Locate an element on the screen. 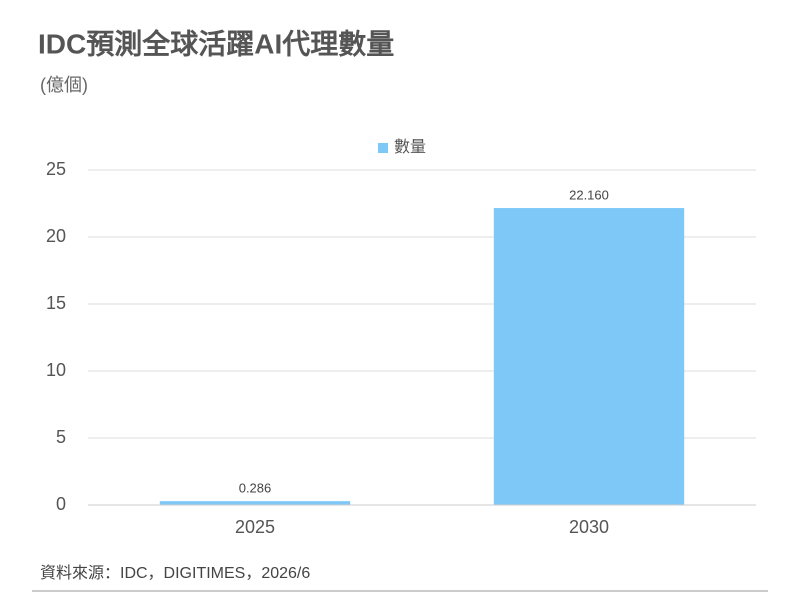 The image size is (800, 600). y-tick-label: 25 is located at coordinates (56, 169).